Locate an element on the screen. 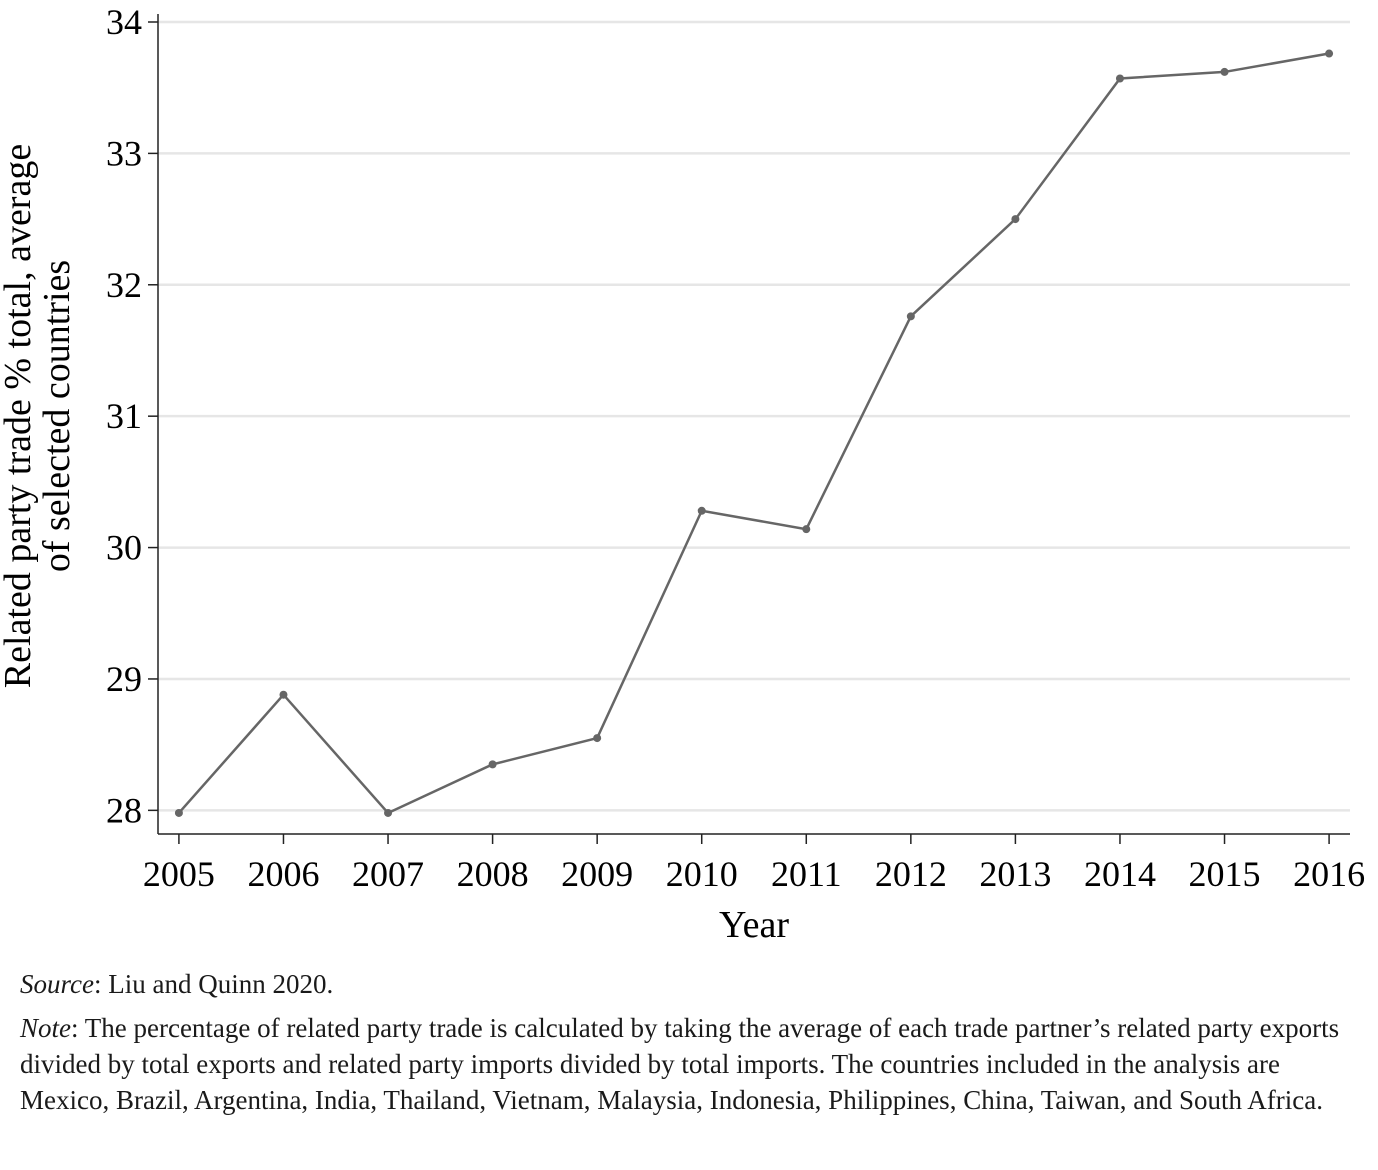  x-tick-label: 2016 is located at coordinates (1329, 874).